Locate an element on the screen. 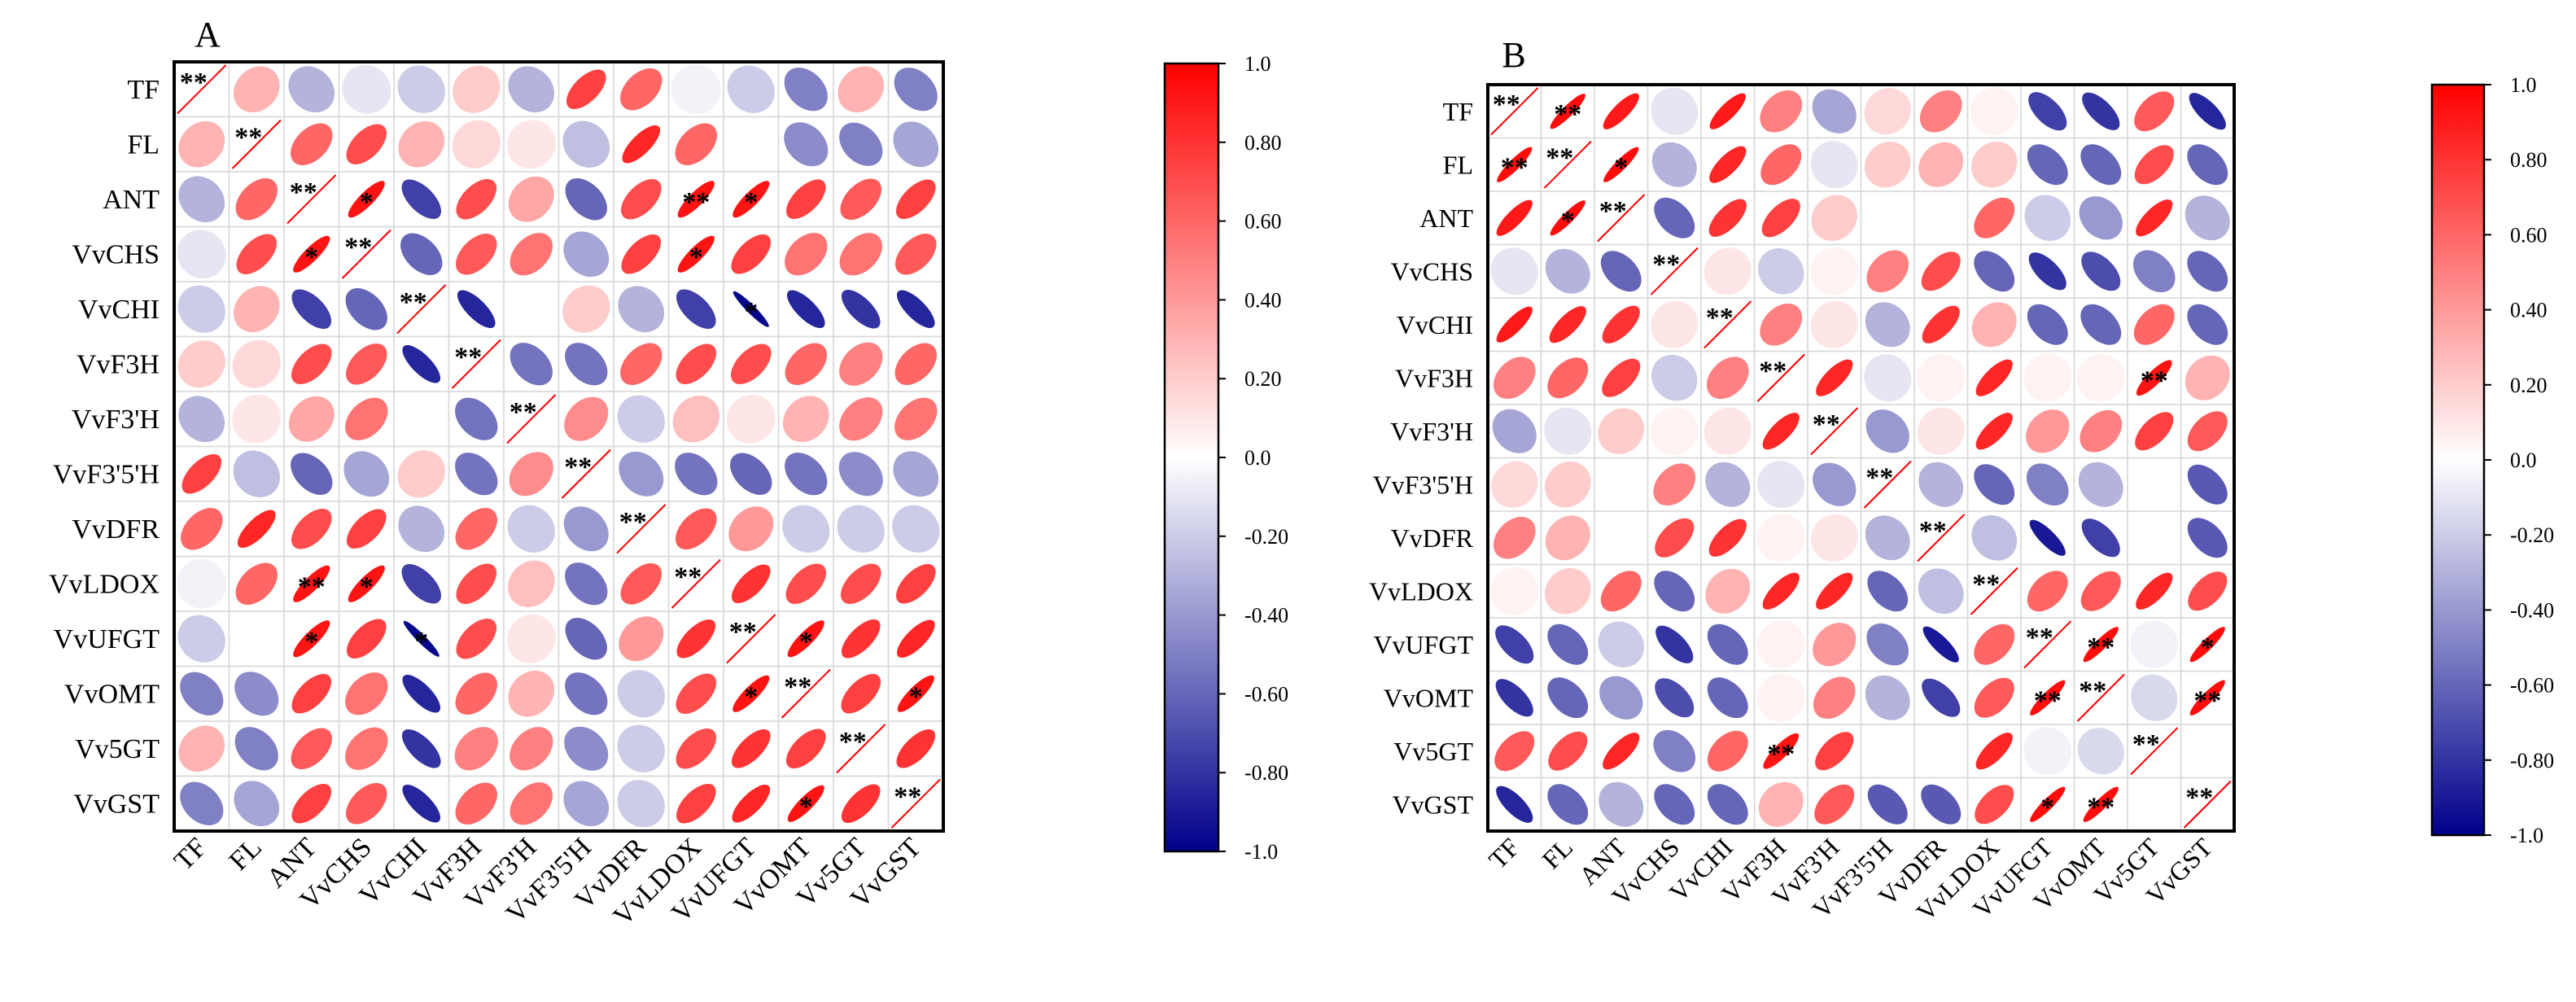 The image size is (2576, 1002). colorbar-tick-label: -1.0 is located at coordinates (1261, 852).